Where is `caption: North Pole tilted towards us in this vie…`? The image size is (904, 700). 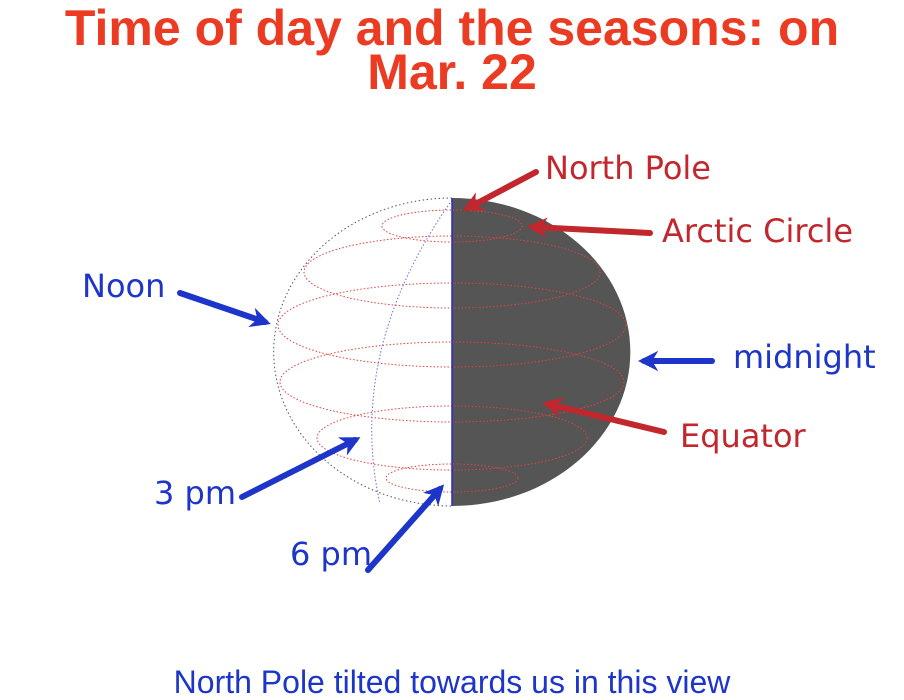 caption: North Pole tilted towards us in this vie… is located at coordinates (452, 682).